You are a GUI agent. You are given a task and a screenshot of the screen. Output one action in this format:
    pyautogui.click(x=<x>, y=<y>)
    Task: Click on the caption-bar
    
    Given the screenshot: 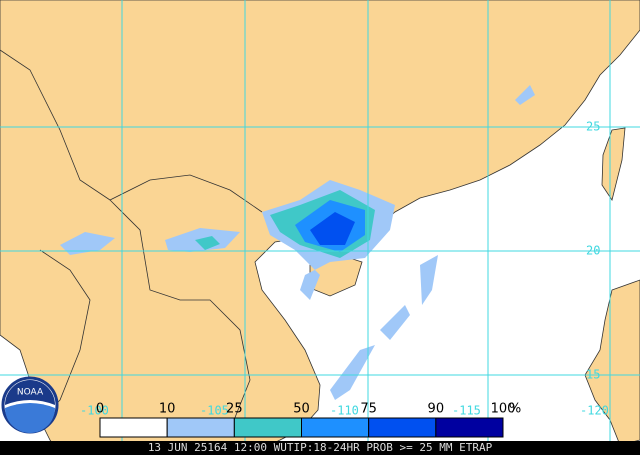 What is the action you would take?
    pyautogui.click(x=320, y=448)
    